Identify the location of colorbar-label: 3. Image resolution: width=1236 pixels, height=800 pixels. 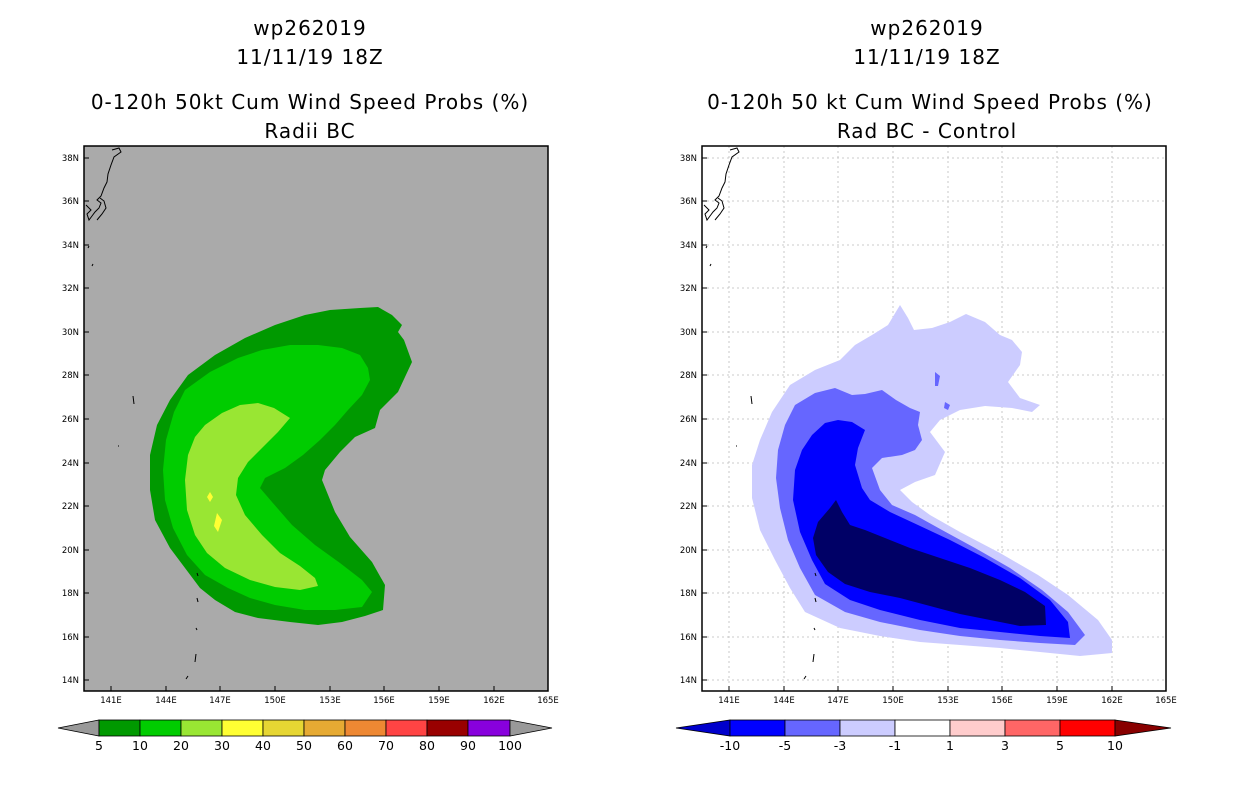
(1005, 745).